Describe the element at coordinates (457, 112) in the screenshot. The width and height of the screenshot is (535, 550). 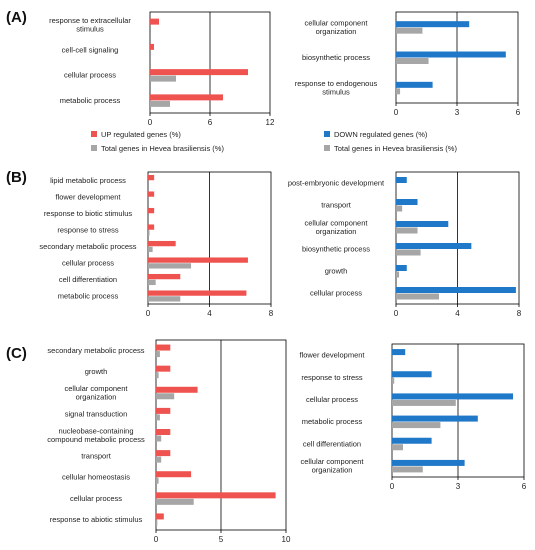
I see `x-tick-label: 3` at that location.